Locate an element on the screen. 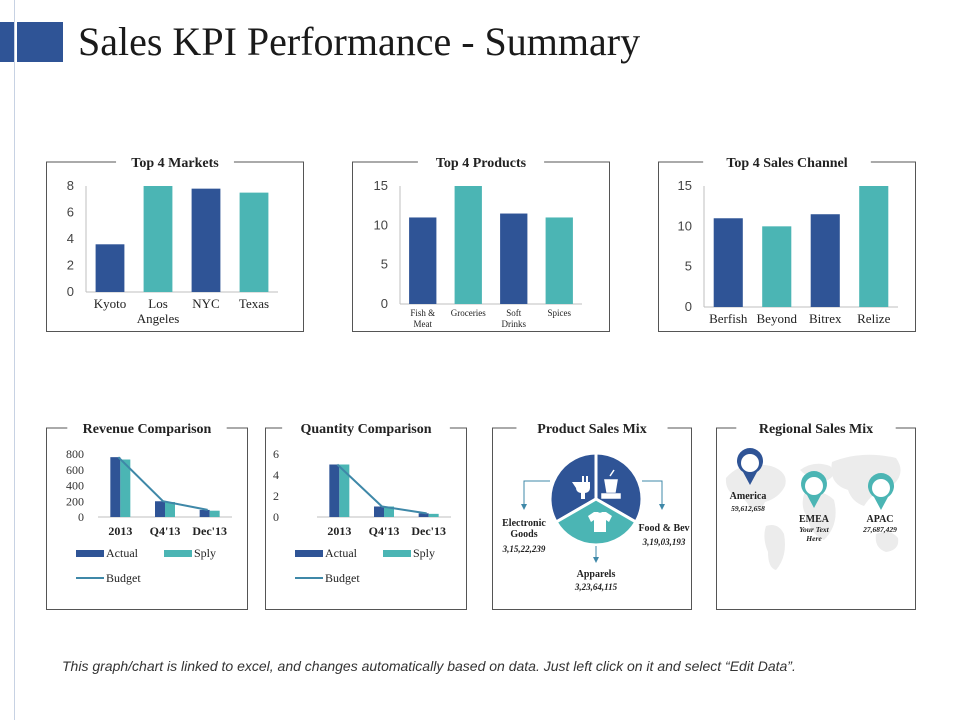 This screenshot has height=720, width=960. plug-icon is located at coordinates (581, 487).